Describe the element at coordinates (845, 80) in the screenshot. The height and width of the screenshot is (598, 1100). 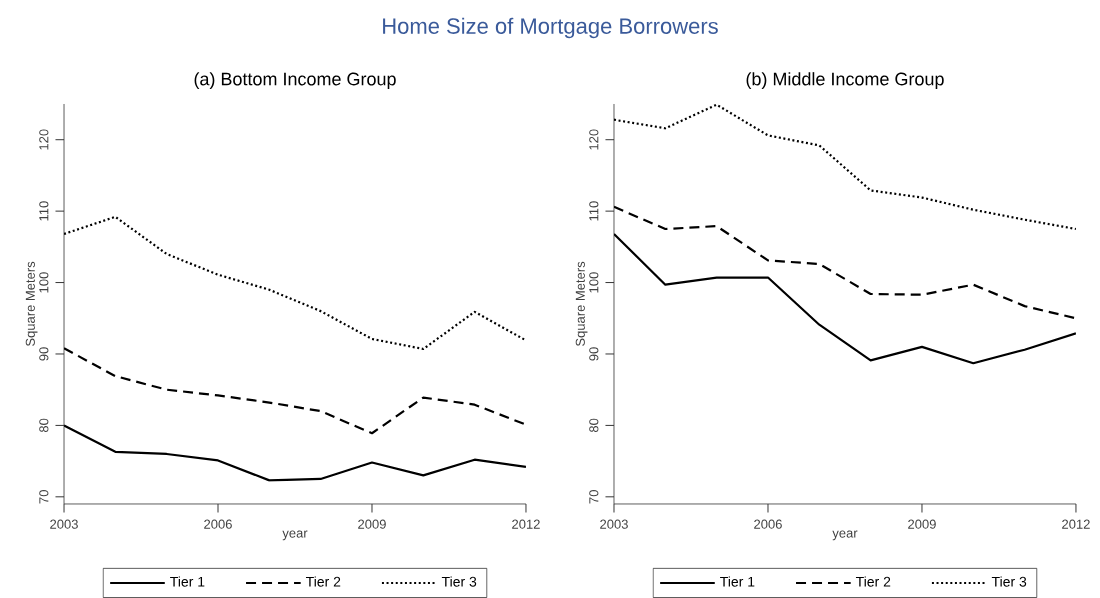
I see `chart-subtitle: (b) Middle Income Group` at that location.